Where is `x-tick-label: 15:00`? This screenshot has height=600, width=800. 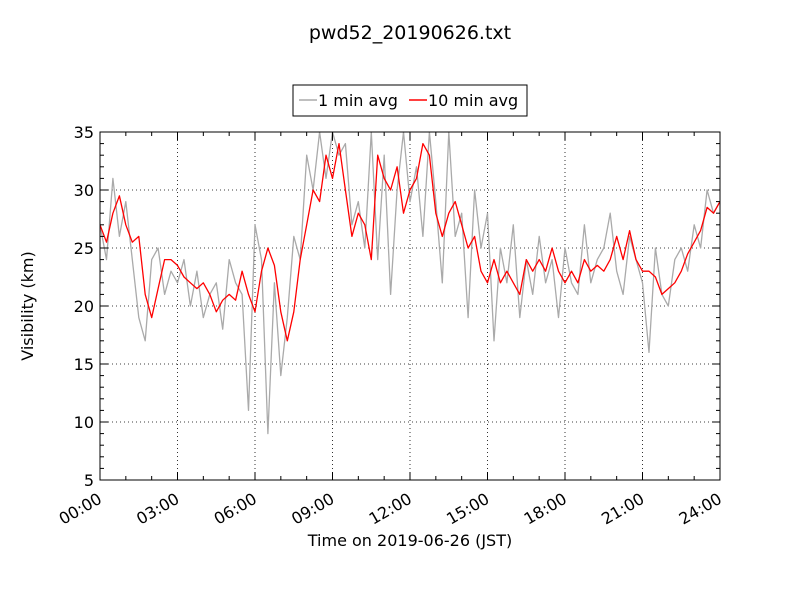 x-tick-label: 15:00 is located at coordinates (467, 509).